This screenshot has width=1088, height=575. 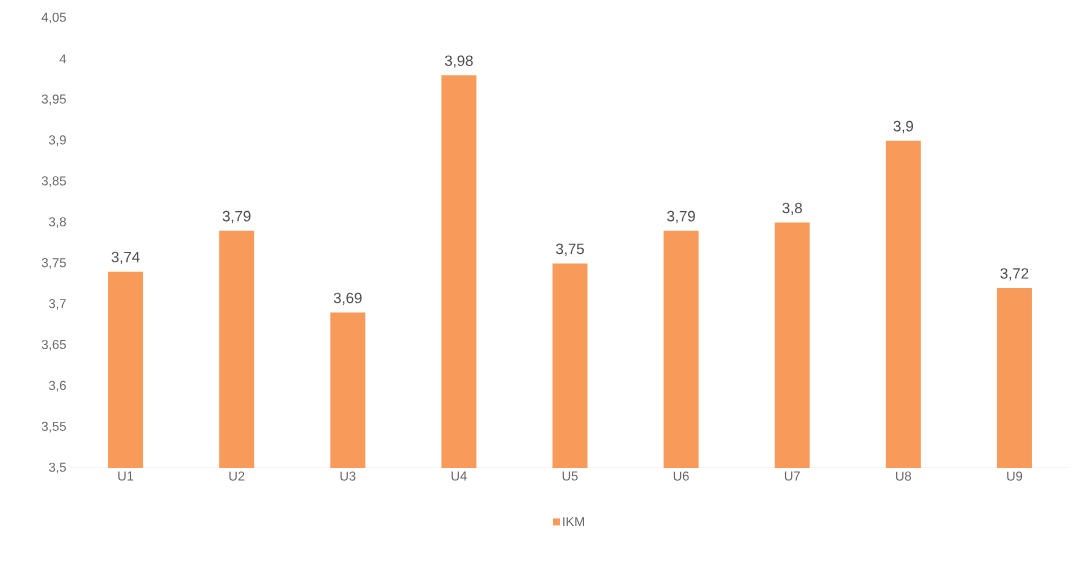 What do you see at coordinates (681, 476) in the screenshot?
I see `x-tick-label: U6` at bounding box center [681, 476].